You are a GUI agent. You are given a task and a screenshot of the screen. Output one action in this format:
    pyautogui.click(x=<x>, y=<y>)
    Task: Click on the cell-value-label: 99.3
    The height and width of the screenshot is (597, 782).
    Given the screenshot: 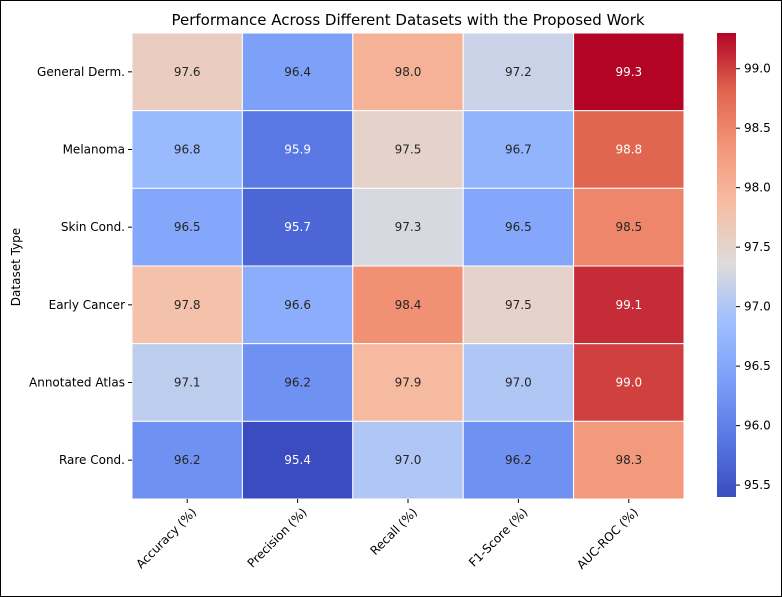 What is the action you would take?
    pyautogui.click(x=628, y=72)
    